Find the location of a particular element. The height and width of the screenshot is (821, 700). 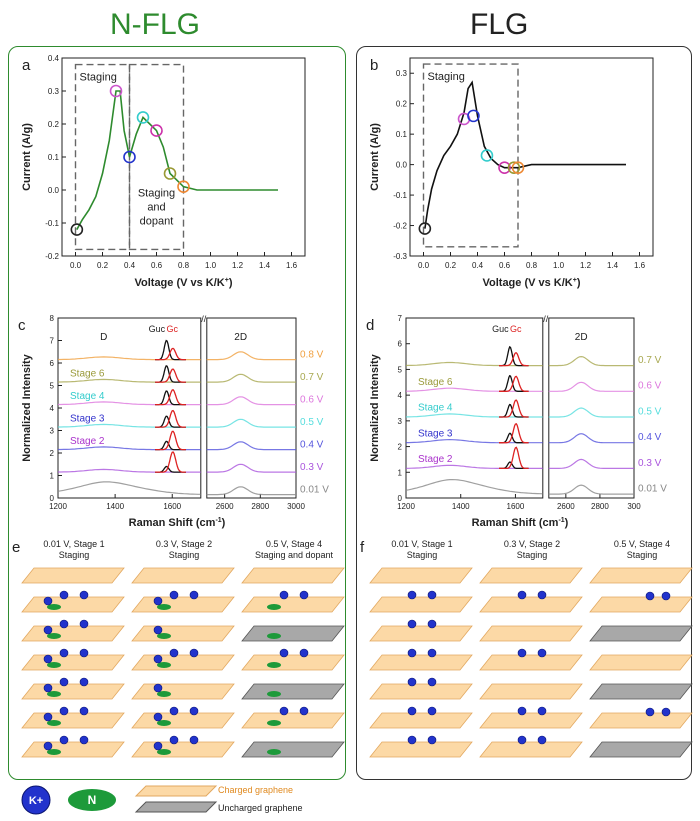

box-label: dopant is located at coordinates (157, 222).